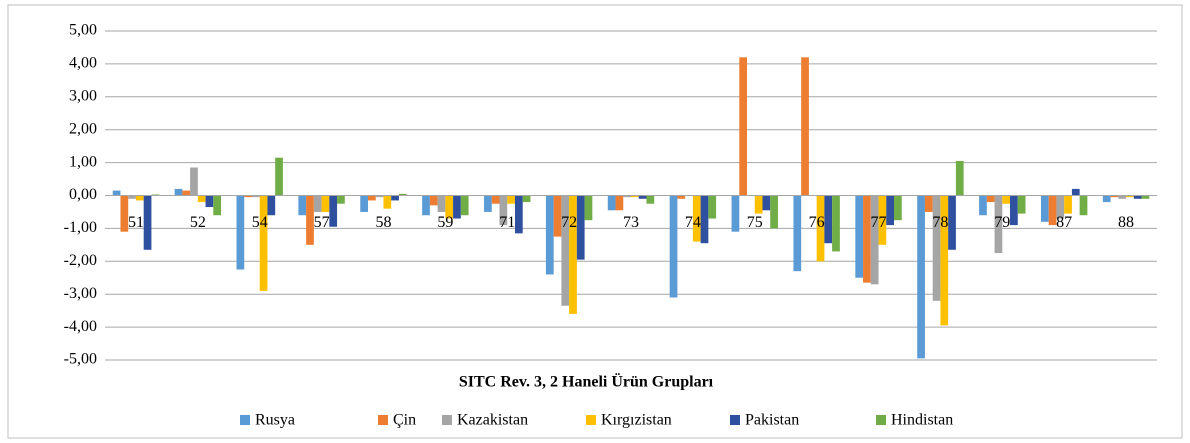 This screenshot has width=1190, height=443. What do you see at coordinates (275, 420) in the screenshot?
I see `legend-label: Rusya` at bounding box center [275, 420].